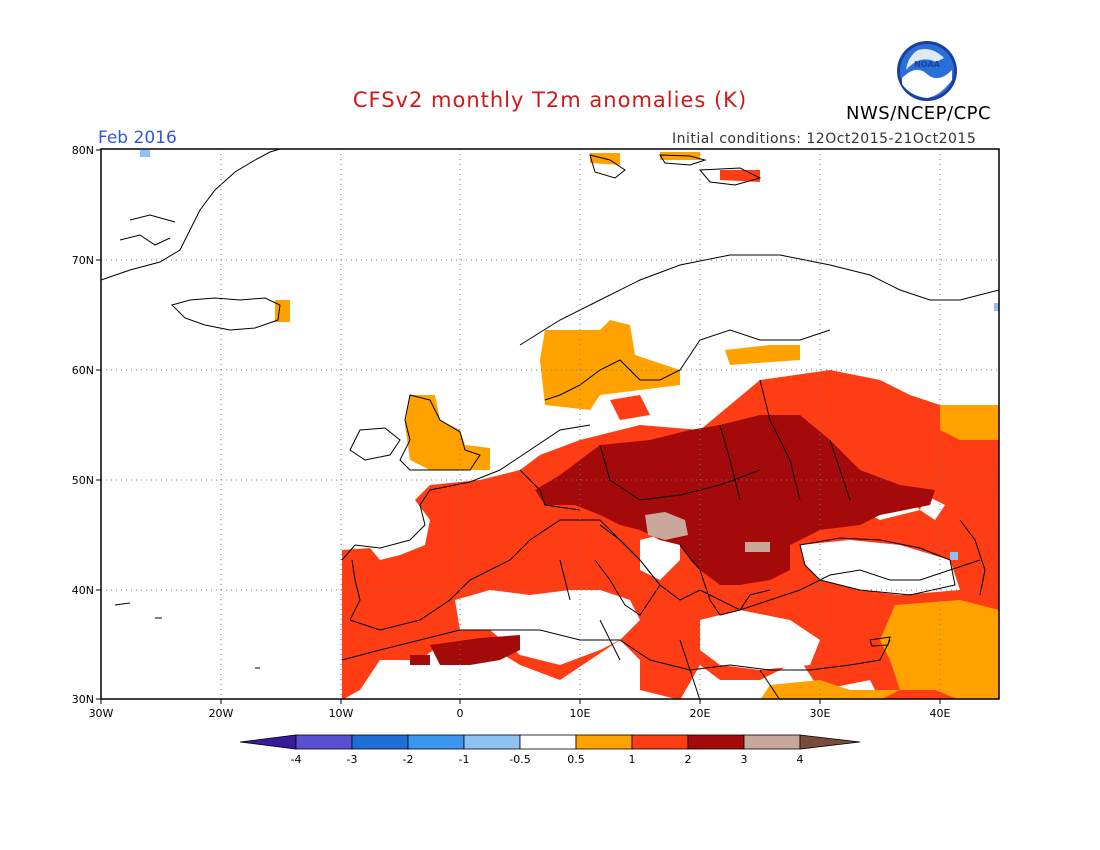 The image size is (1100, 850). I want to click on plot-title-text: CFSv2 monthly T2m anomalies (K), so click(550, 100).